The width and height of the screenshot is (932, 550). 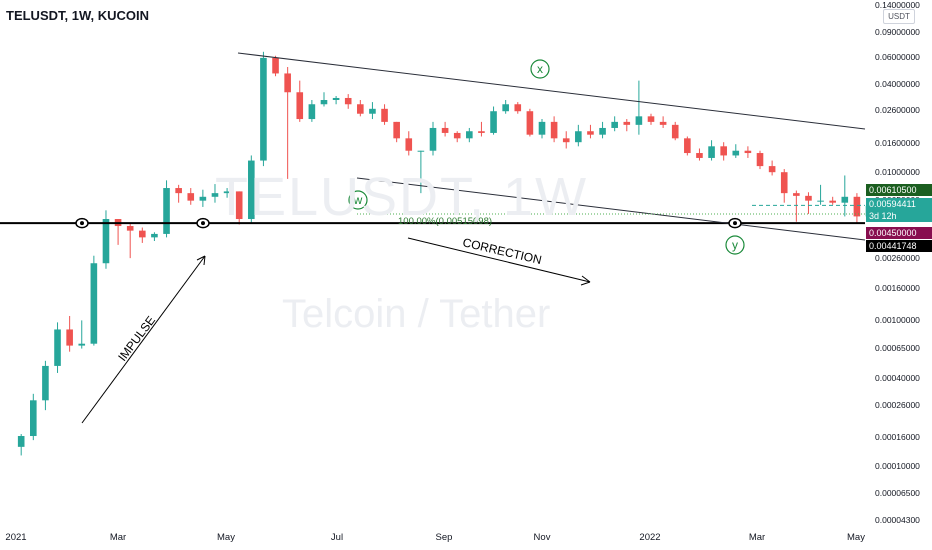 What do you see at coordinates (899, 246) in the screenshot?
I see `price-badge-cursor: 0.00441748` at bounding box center [899, 246].